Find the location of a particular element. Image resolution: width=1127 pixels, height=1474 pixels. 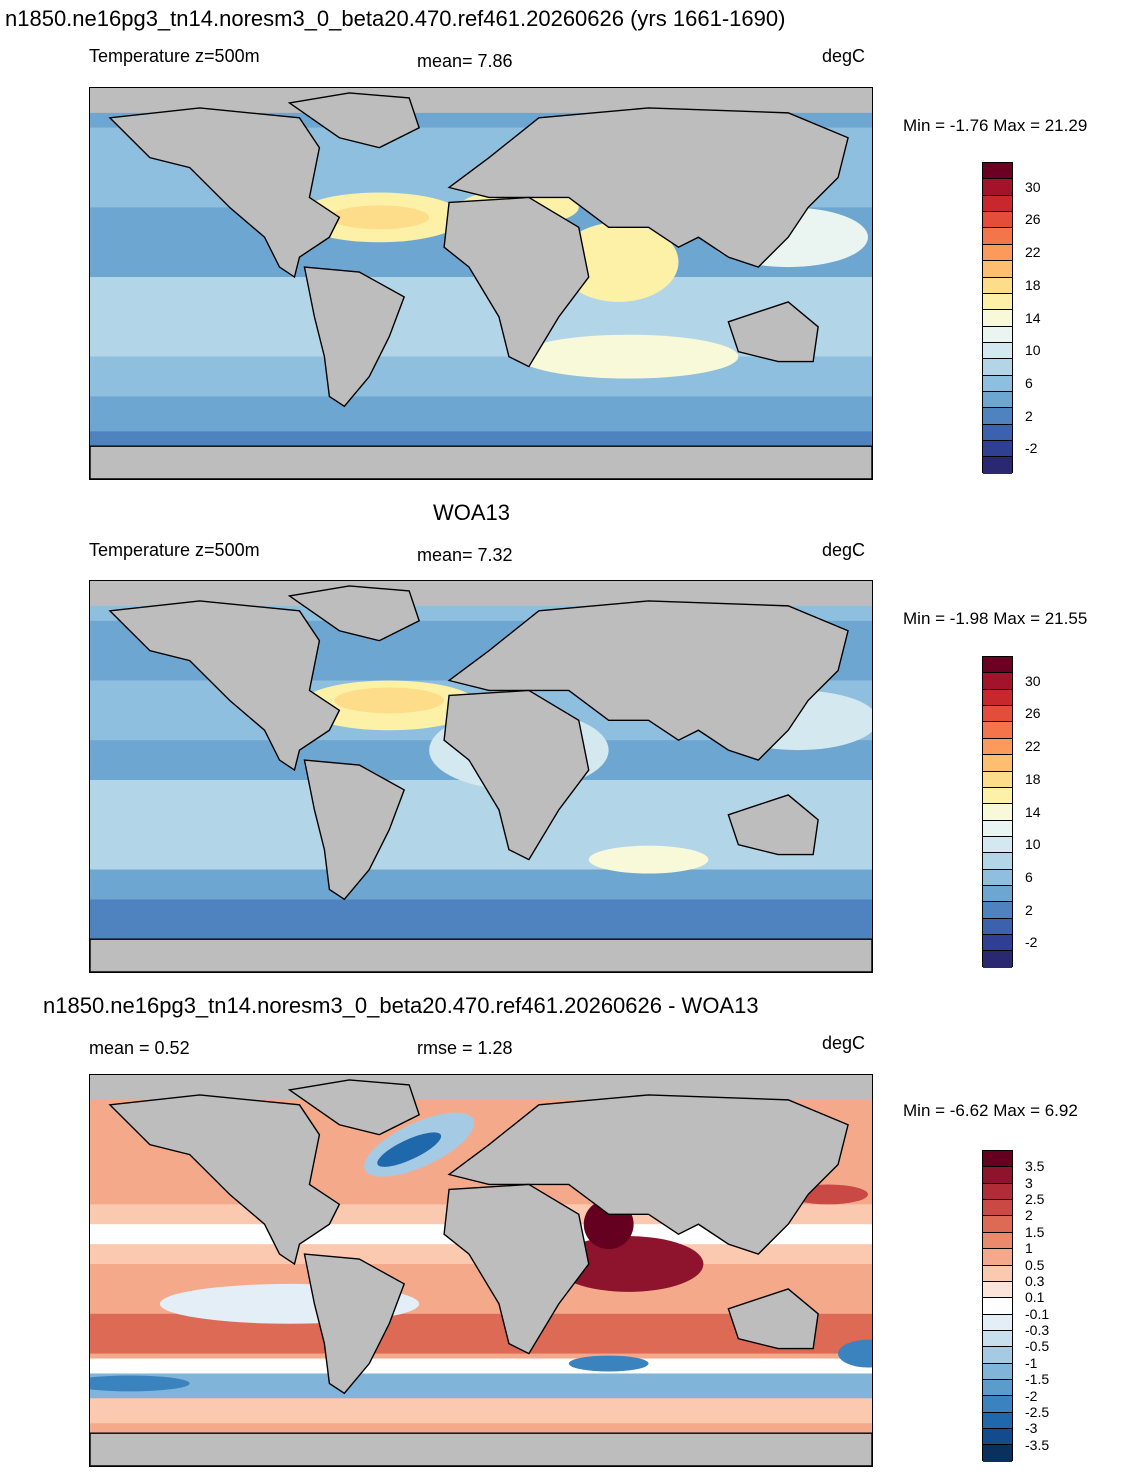

panel3-colorbar is located at coordinates (997, 1306).